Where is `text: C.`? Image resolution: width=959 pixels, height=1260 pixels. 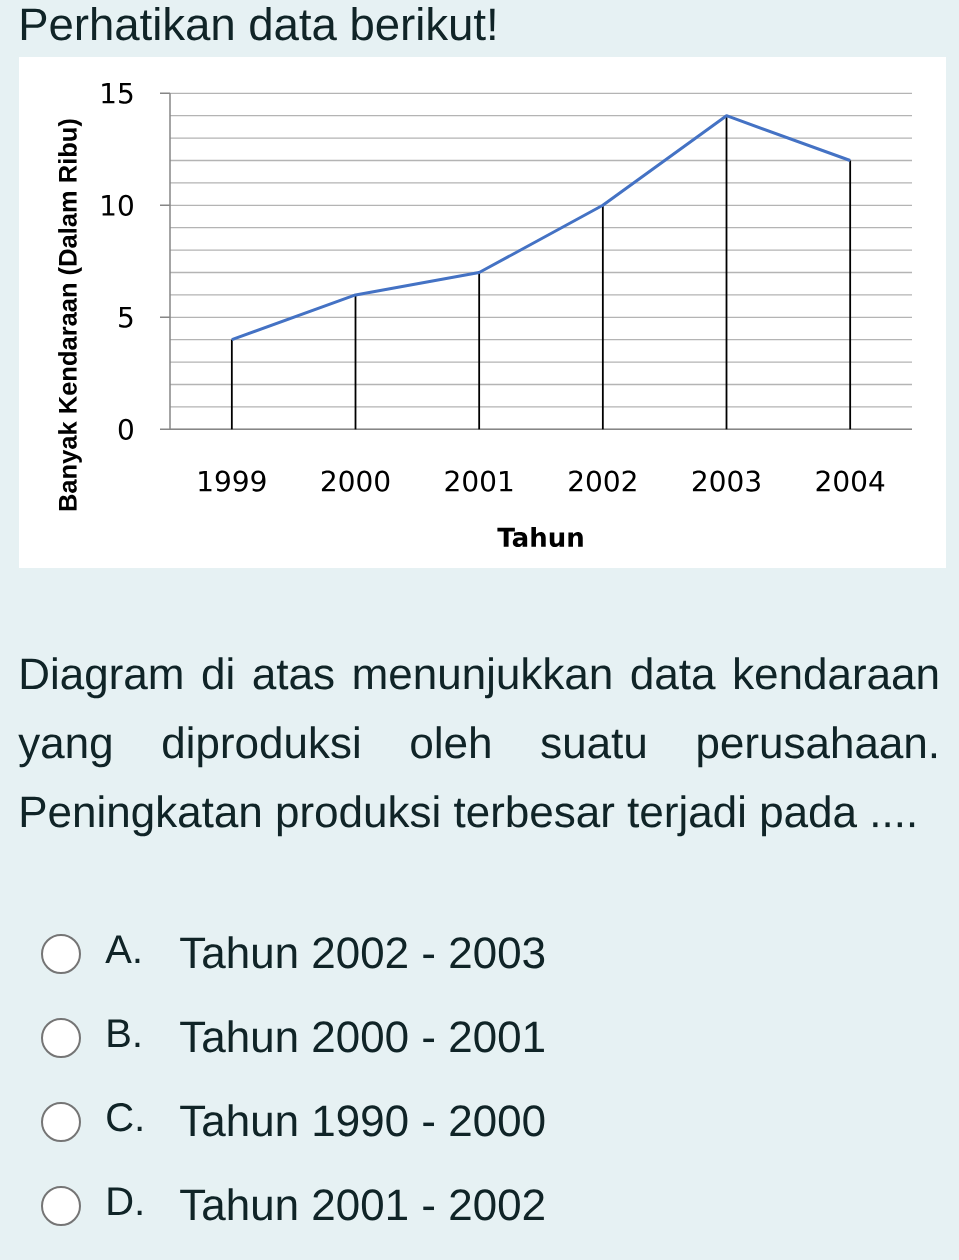 text: C. is located at coordinates (124, 1117).